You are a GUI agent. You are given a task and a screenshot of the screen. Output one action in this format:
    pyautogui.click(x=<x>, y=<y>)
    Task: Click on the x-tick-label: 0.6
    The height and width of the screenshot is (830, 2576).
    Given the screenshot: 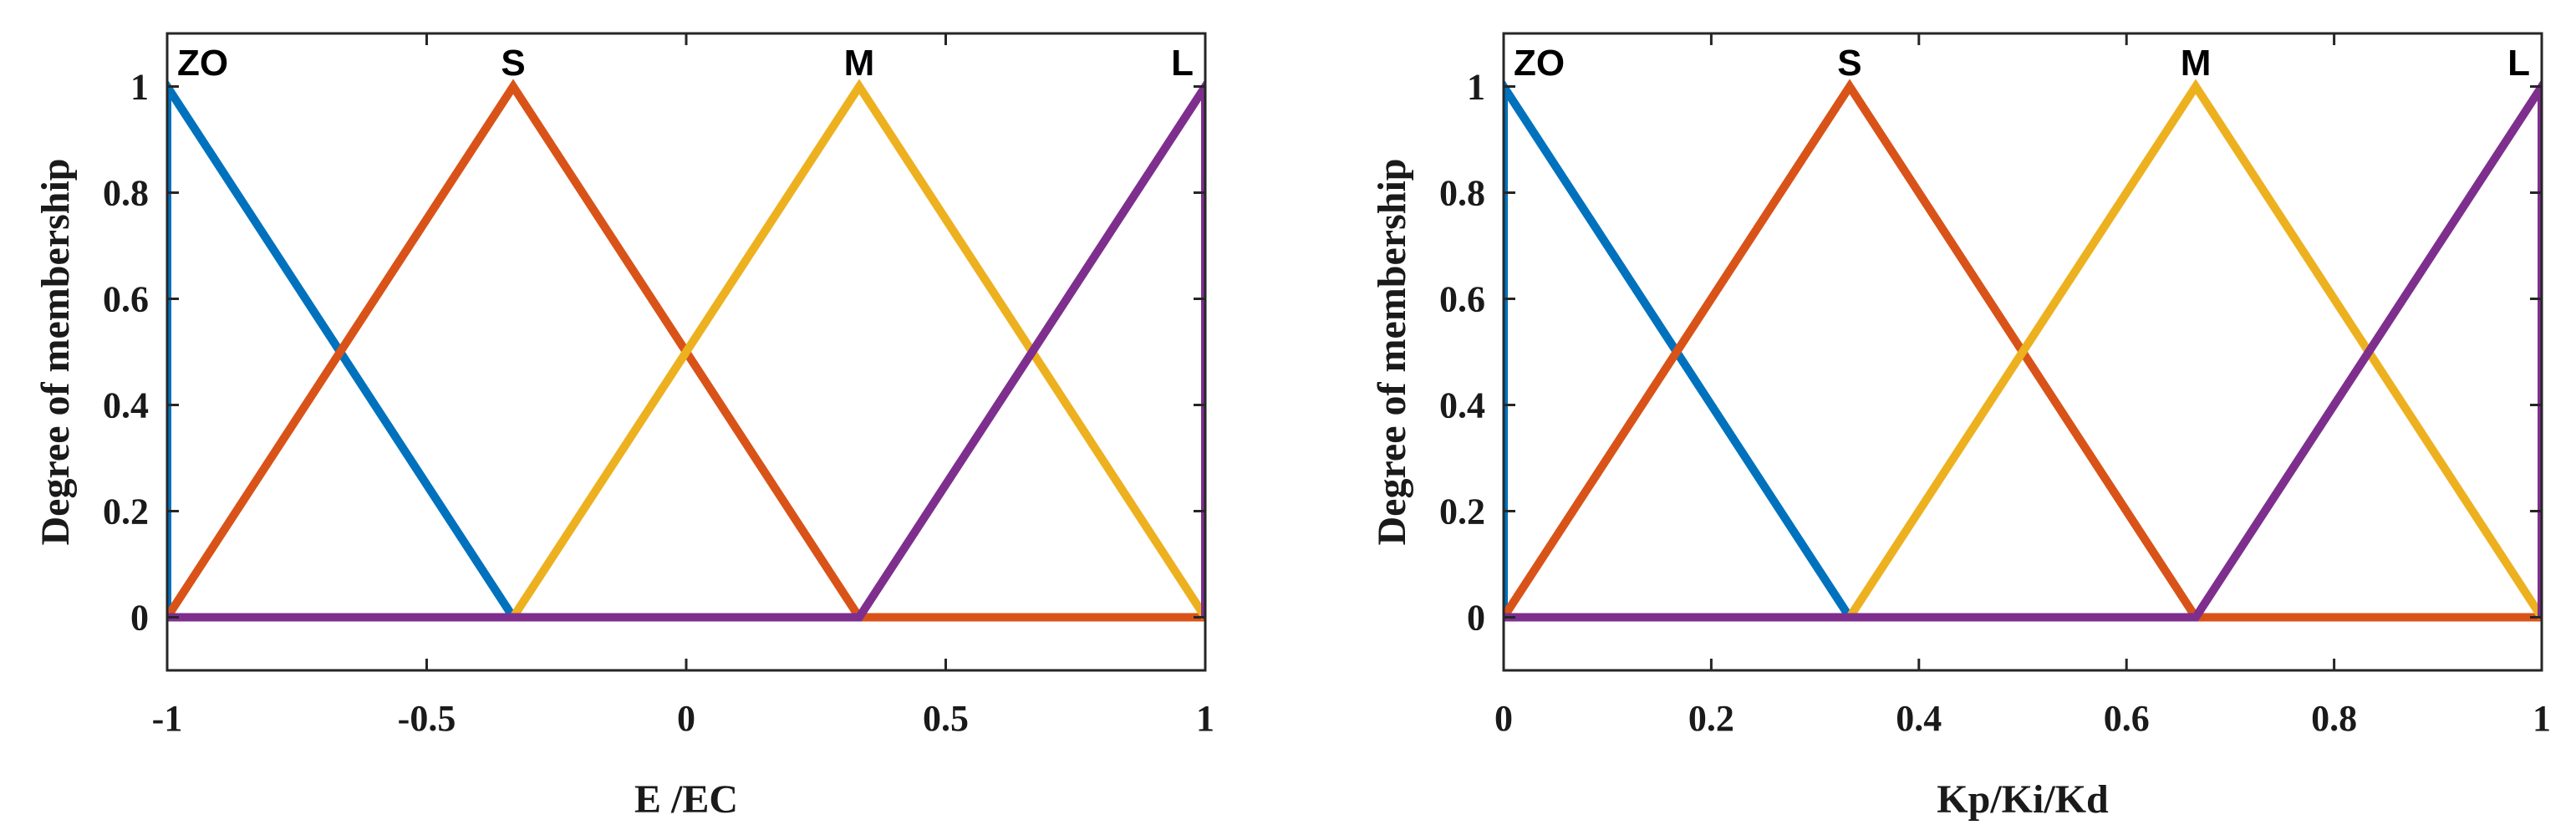 What is the action you would take?
    pyautogui.click(x=2127, y=718)
    